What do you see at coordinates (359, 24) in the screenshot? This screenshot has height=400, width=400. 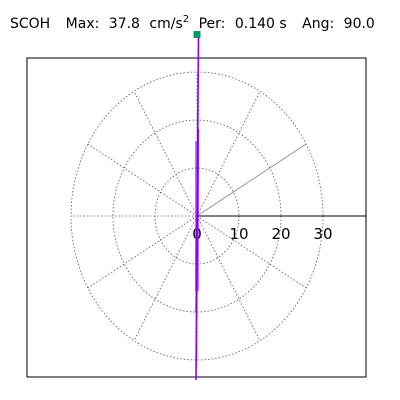 I see `ang-value: 90.0` at bounding box center [359, 24].